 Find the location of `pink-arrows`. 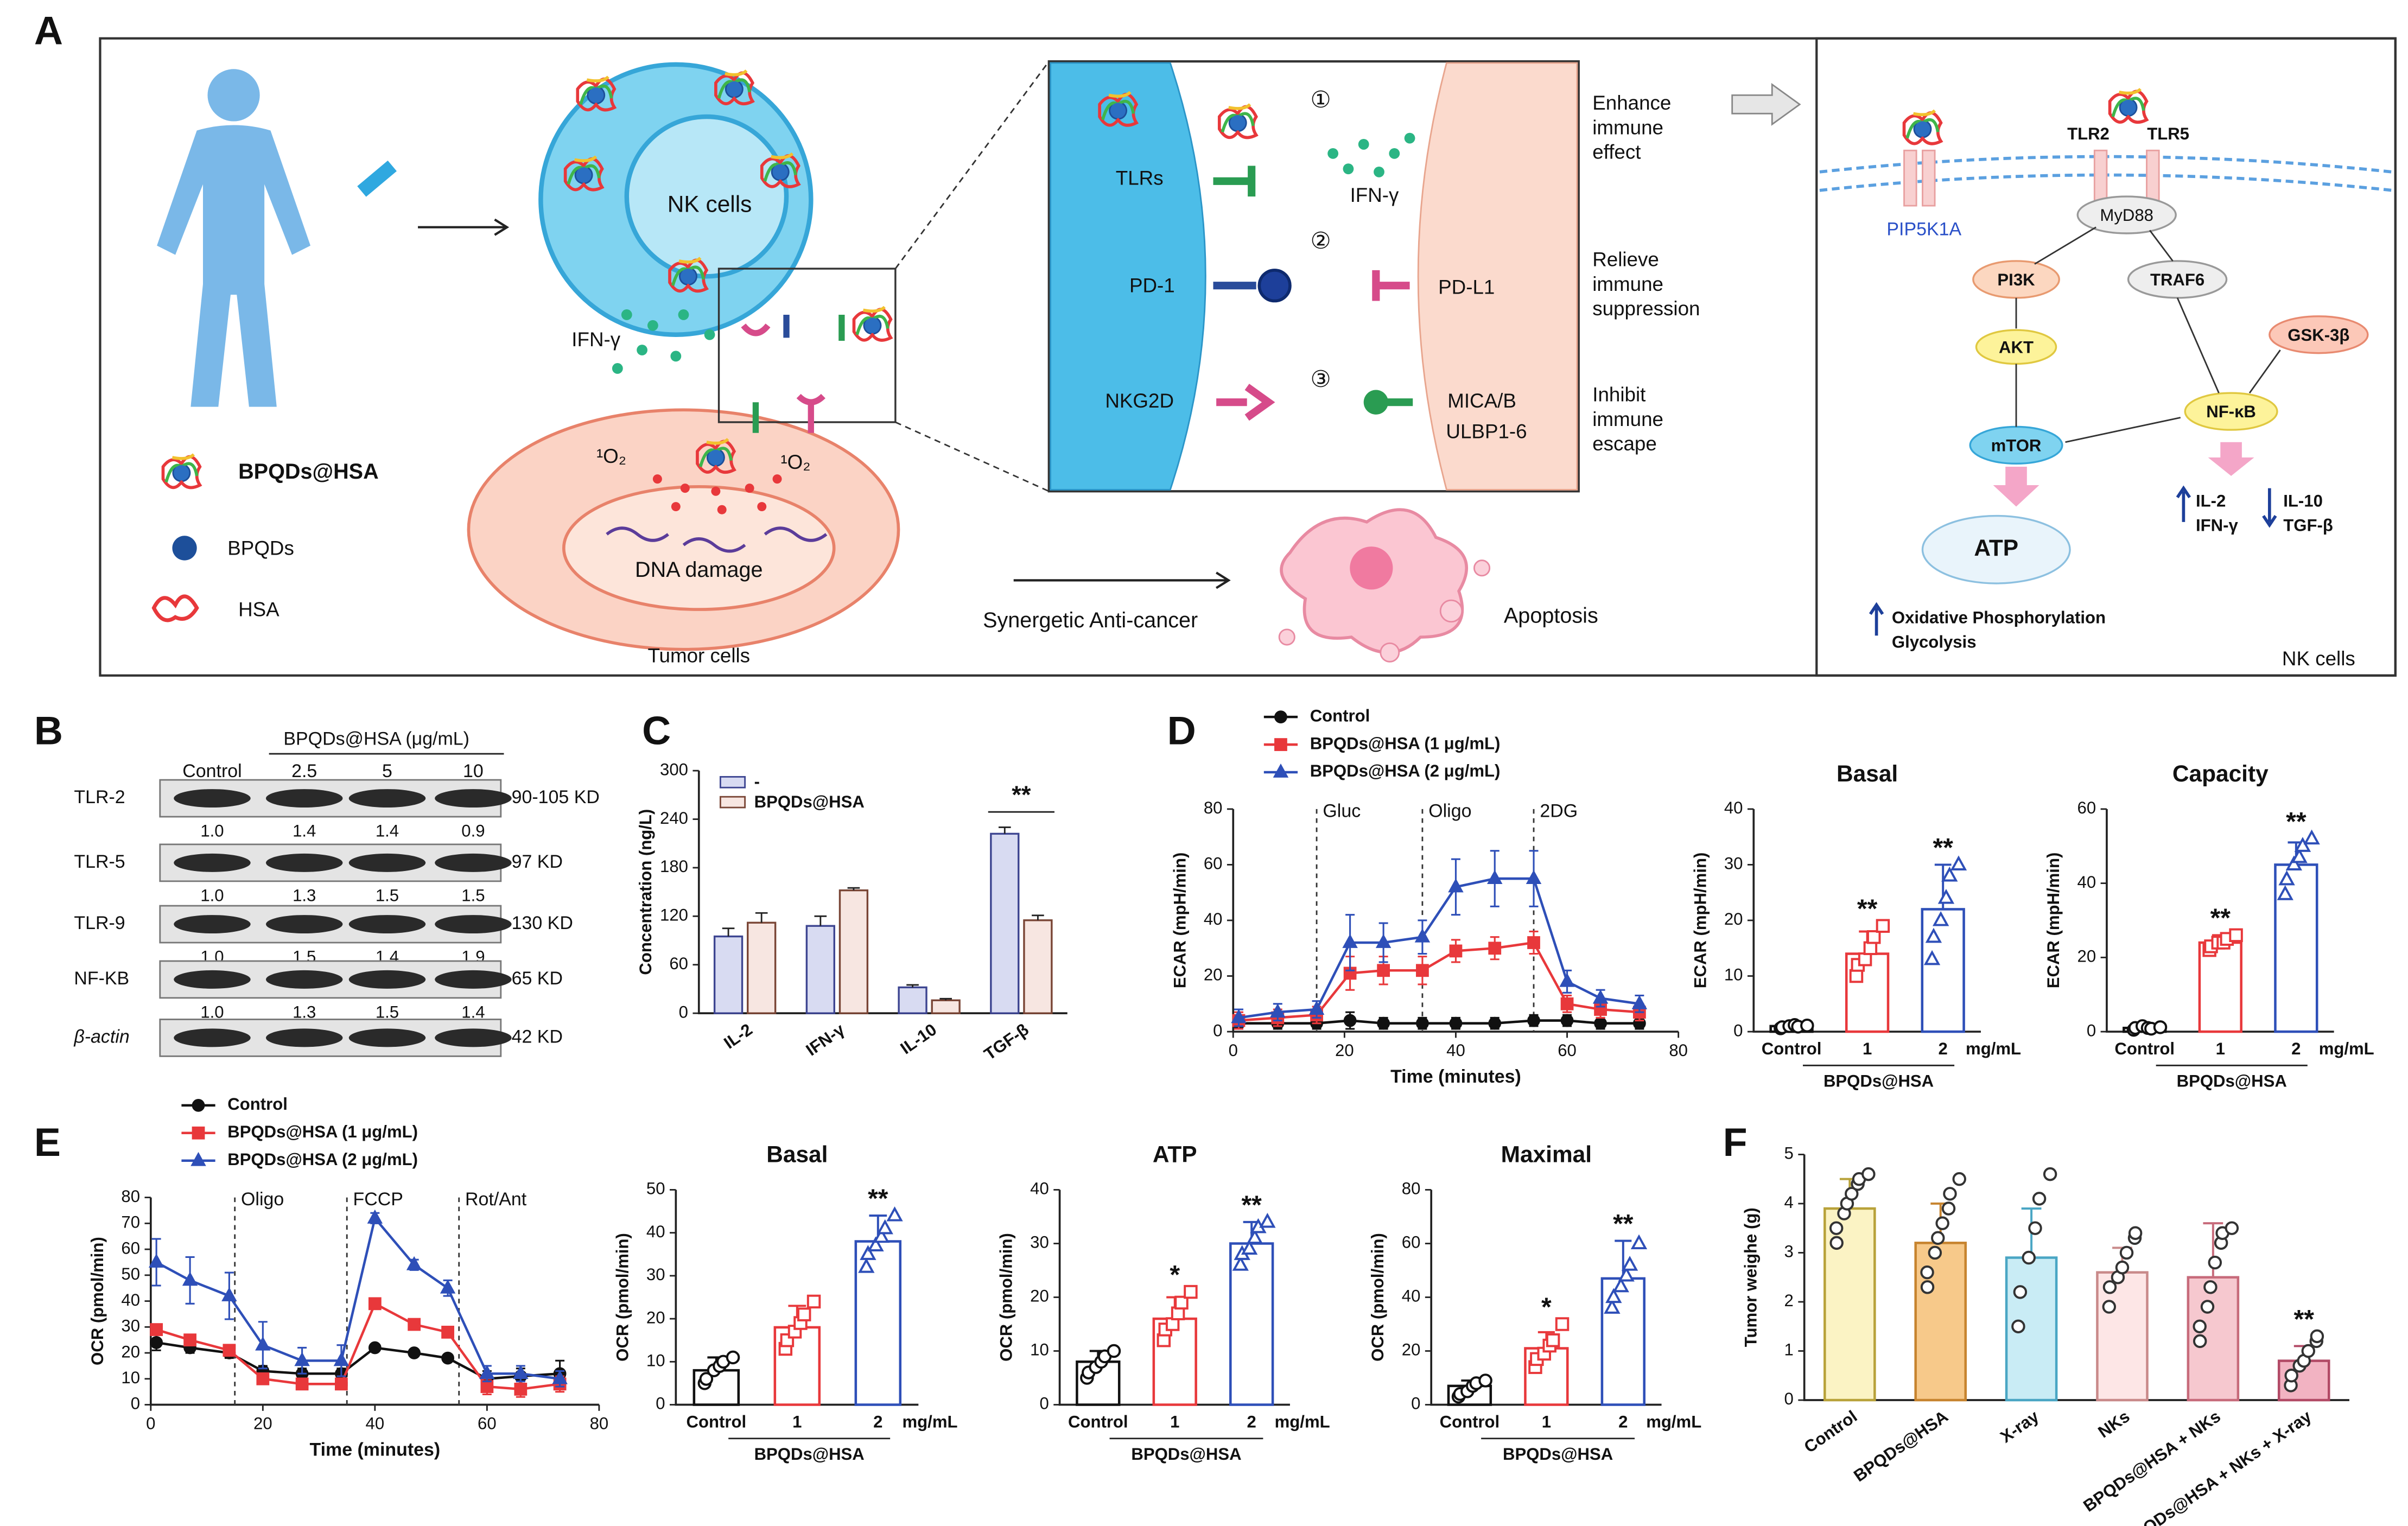

pink-arrows is located at coordinates (2123, 474).